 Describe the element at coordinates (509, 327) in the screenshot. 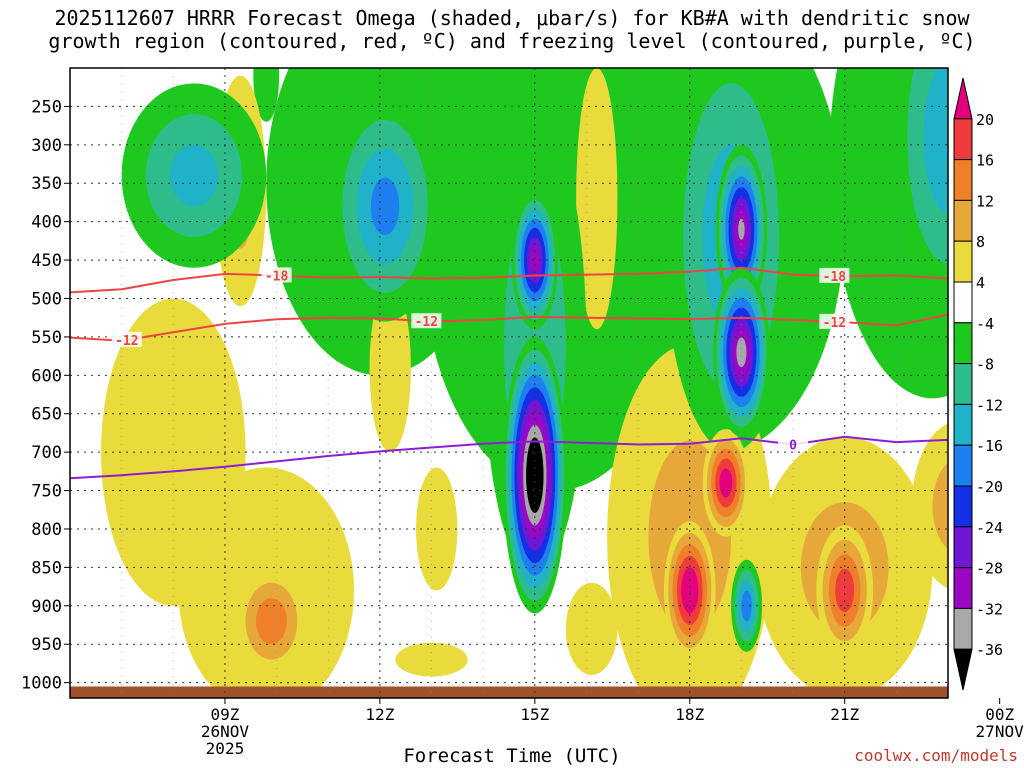

I see `contour-dgz-bottom` at that location.